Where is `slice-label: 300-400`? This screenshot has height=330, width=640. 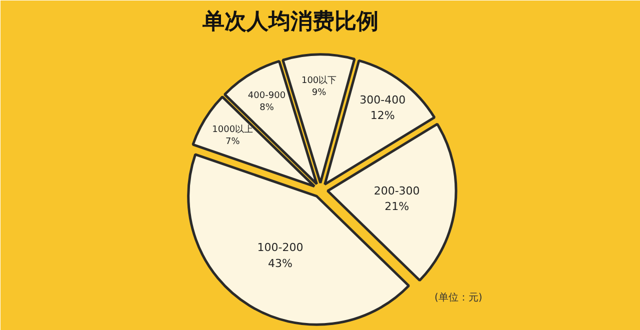 slice-label: 300-400 is located at coordinates (383, 99).